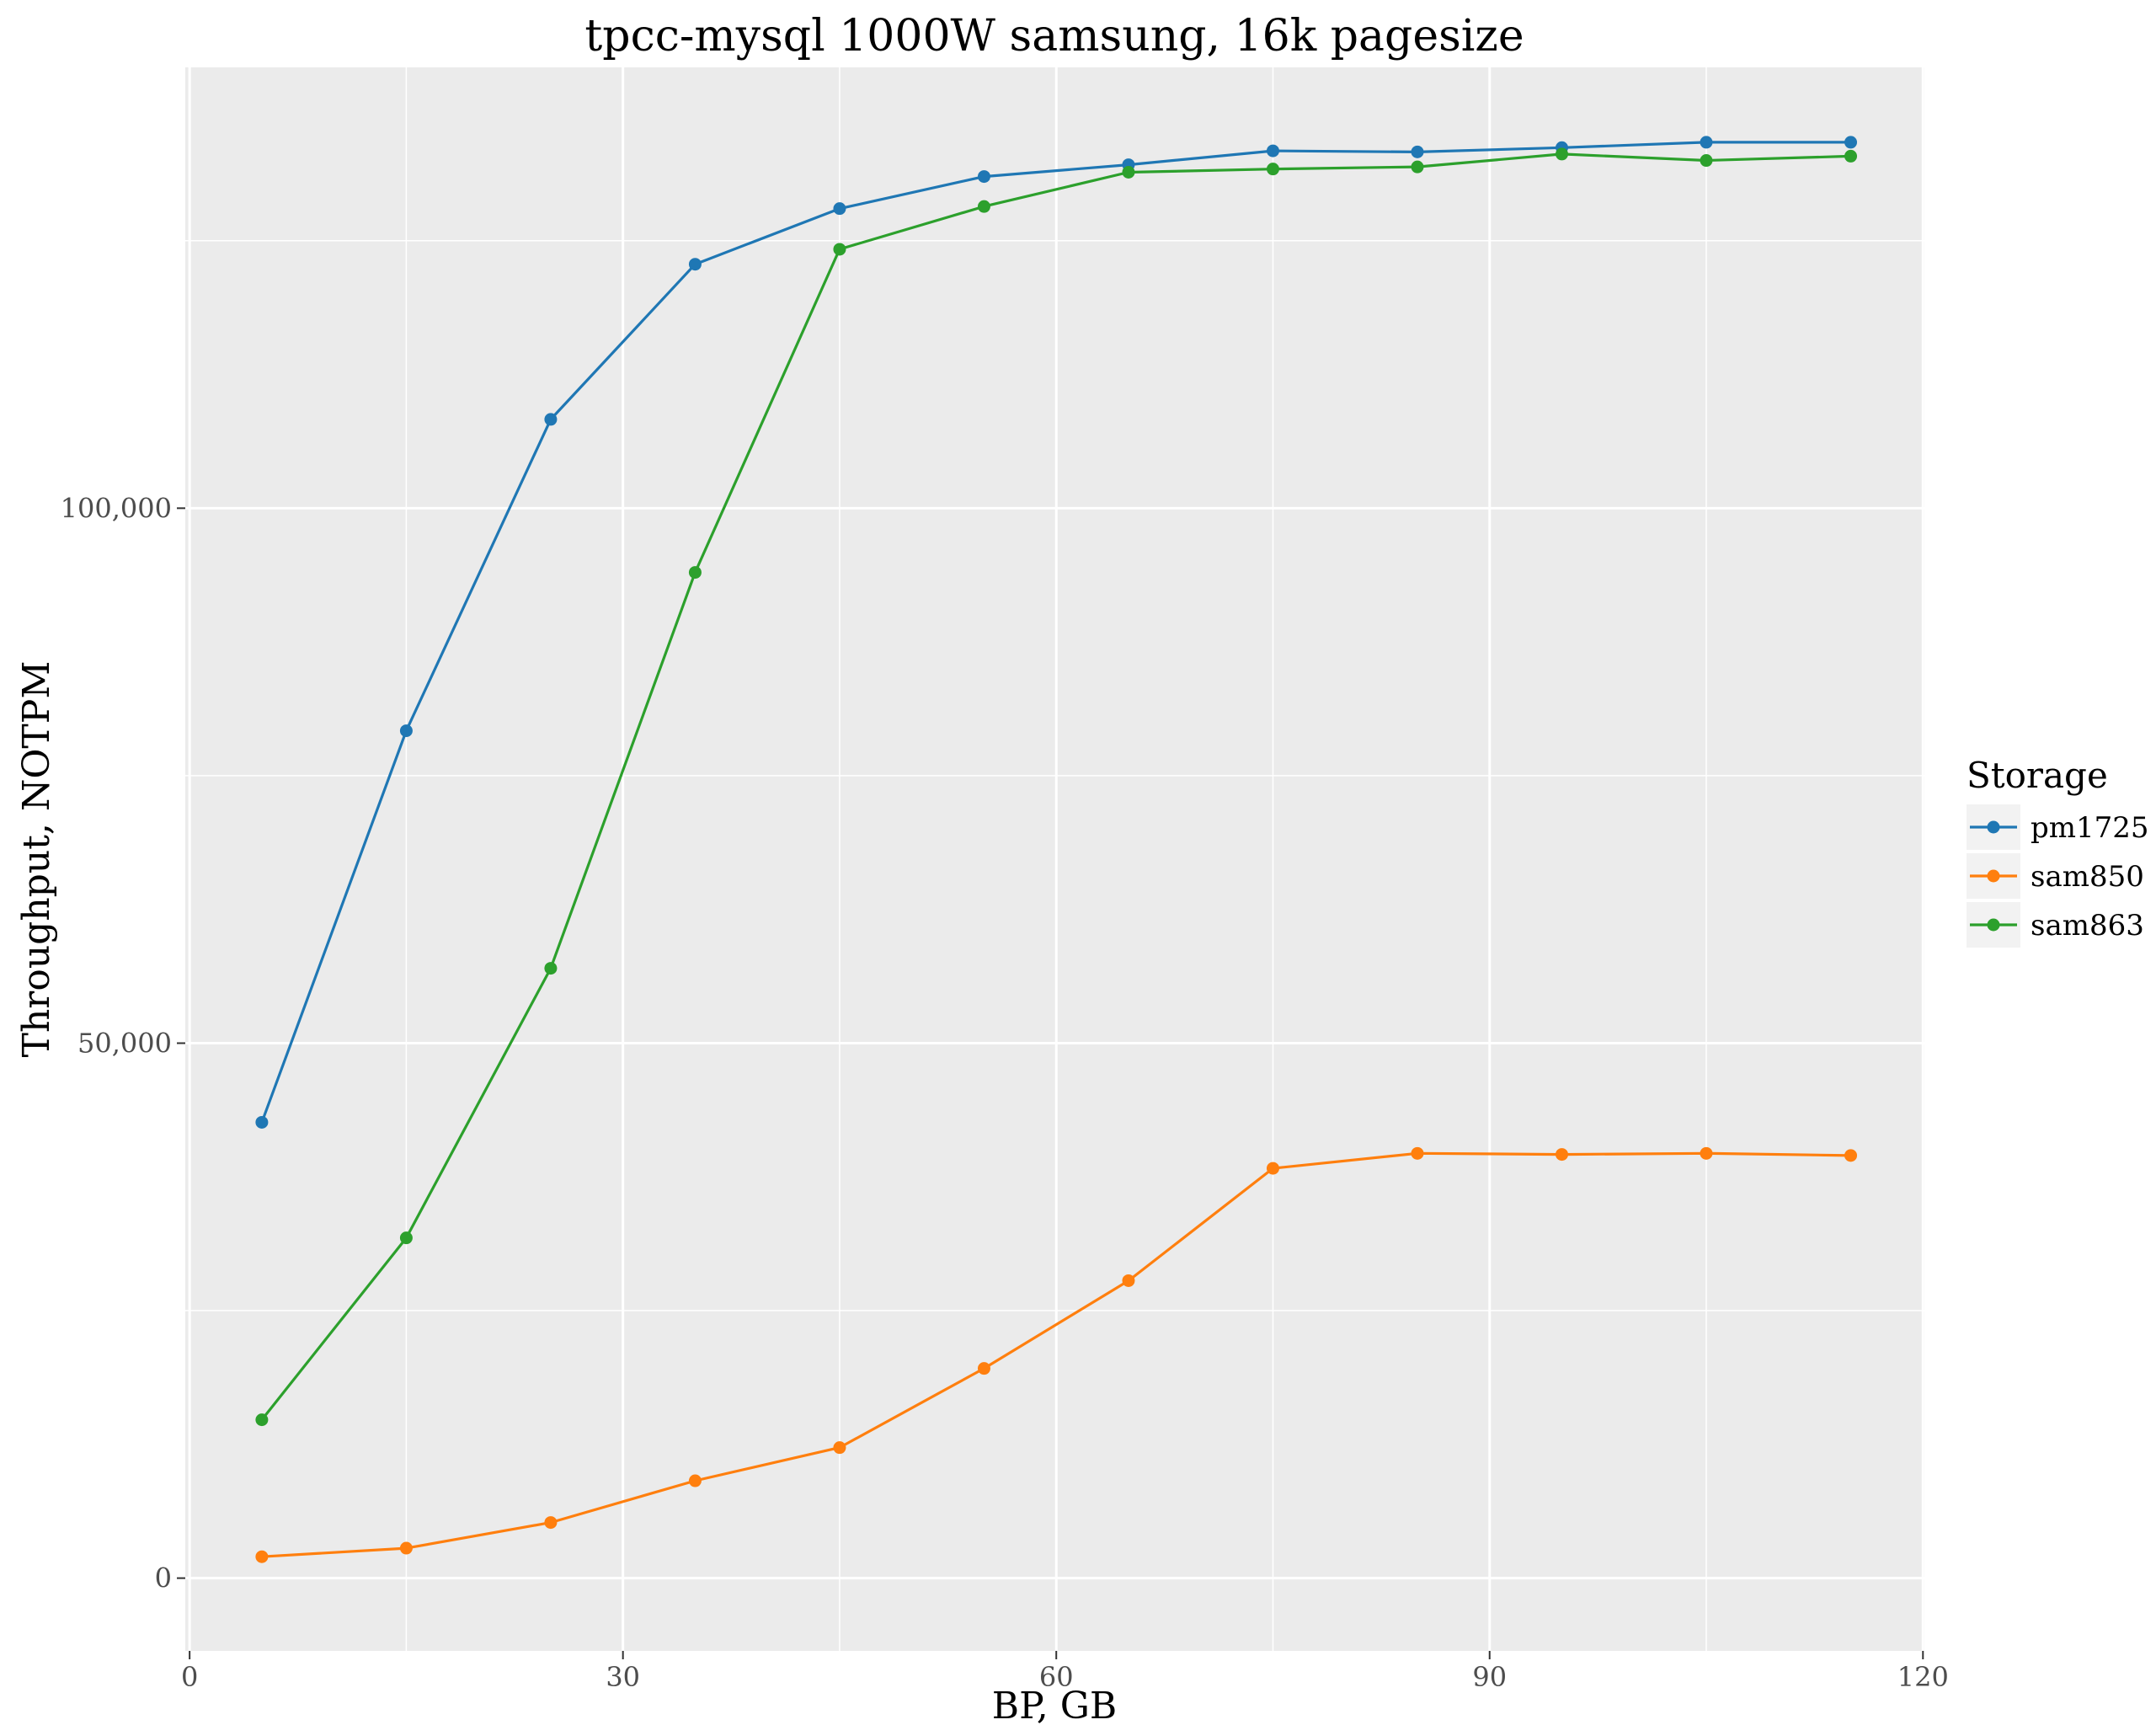 This screenshot has height=1725, width=2156. I want to click on y-tick-label: 100,000, so click(116, 508).